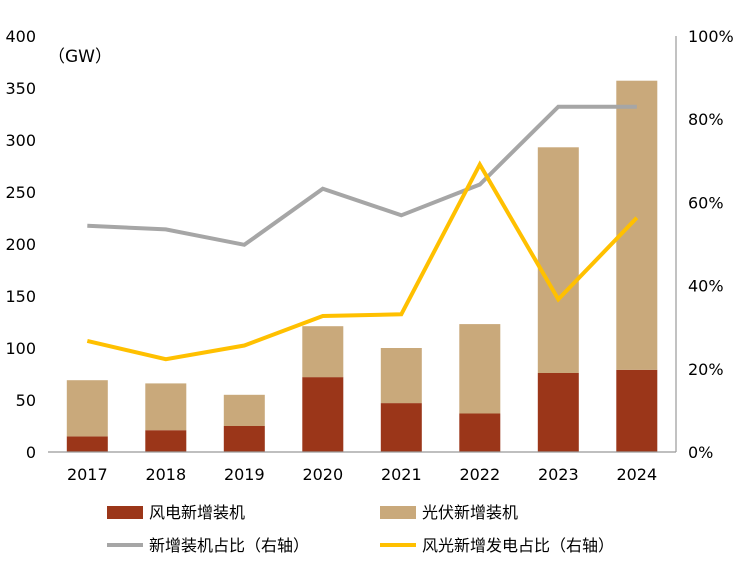  Describe the element at coordinates (20, 296) in the screenshot. I see `left-tick-label: 150` at that location.